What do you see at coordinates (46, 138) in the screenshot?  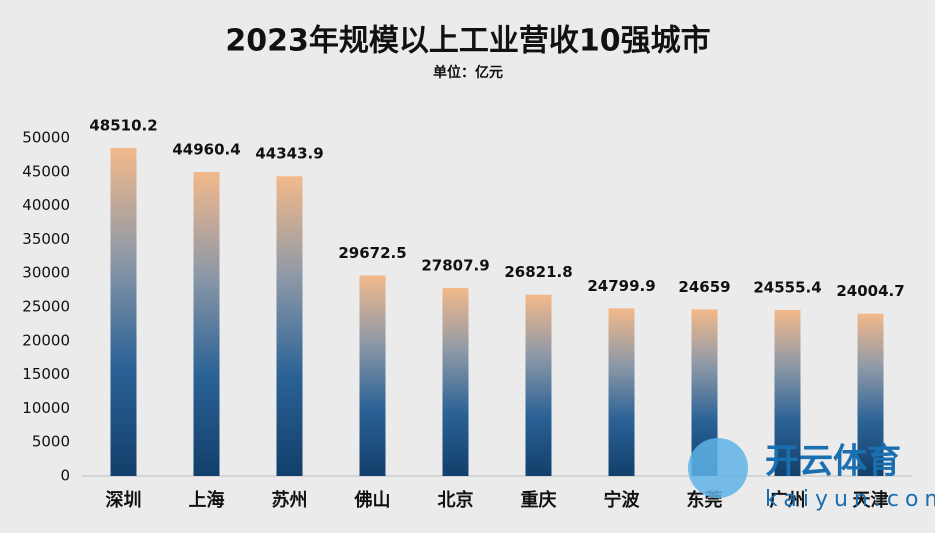 I see `y-tick-label: 50000` at bounding box center [46, 138].